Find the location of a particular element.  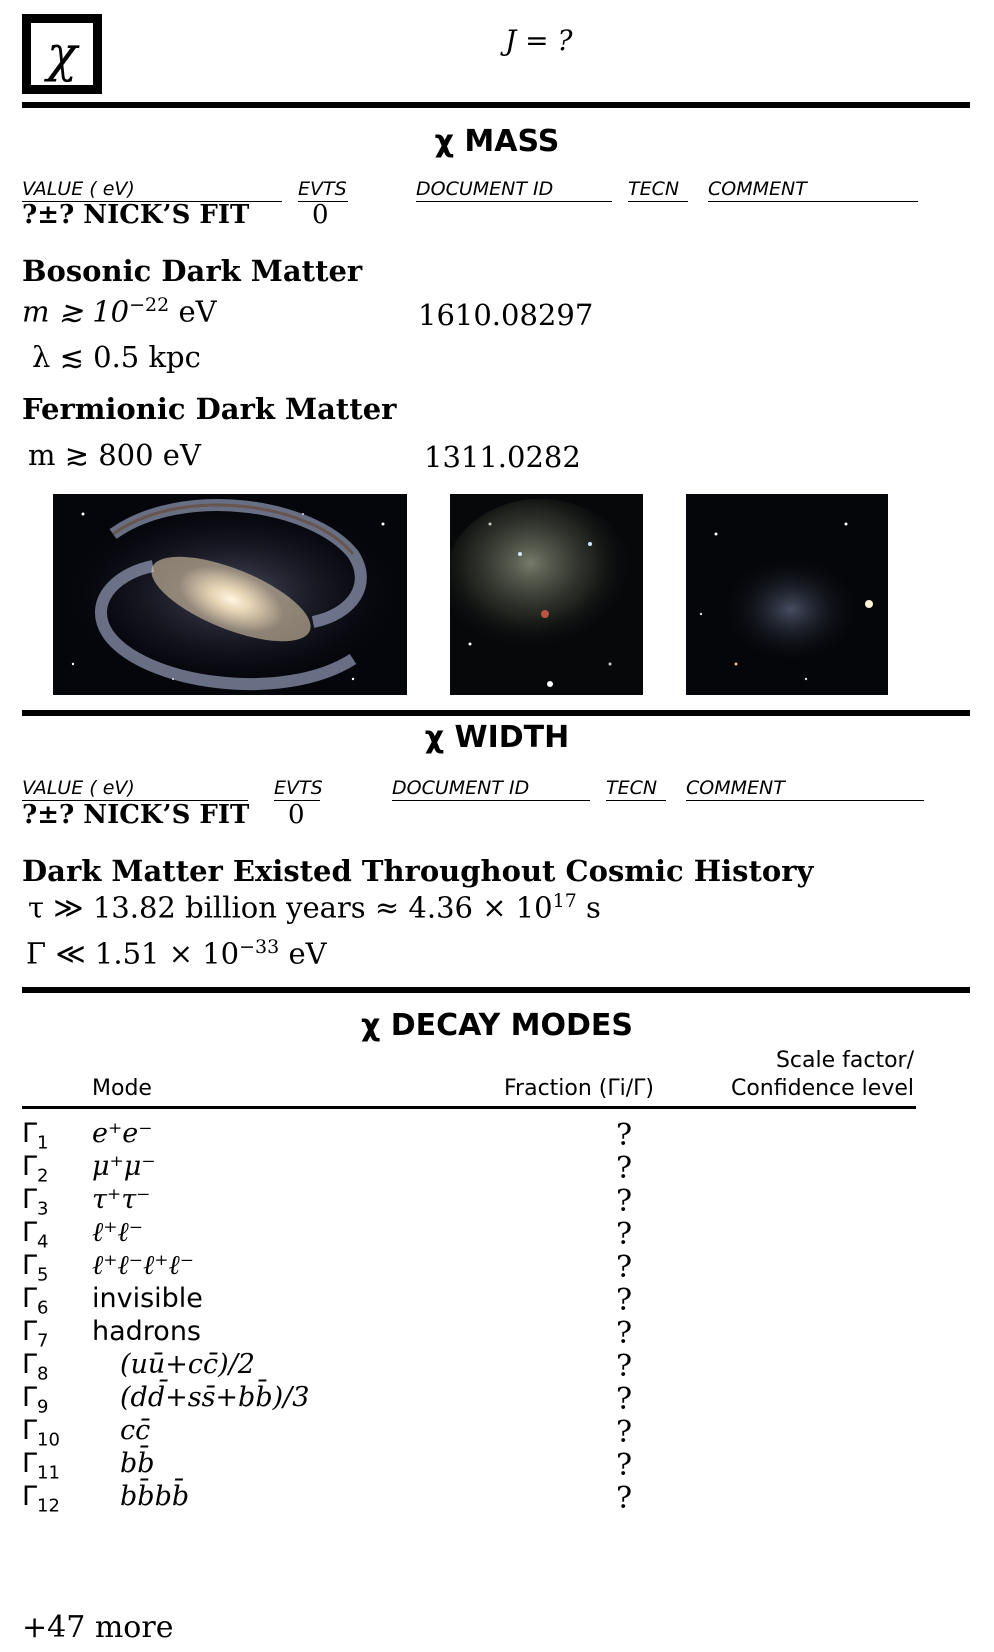

more-modes-link: +47 more is located at coordinates (98, 1627).